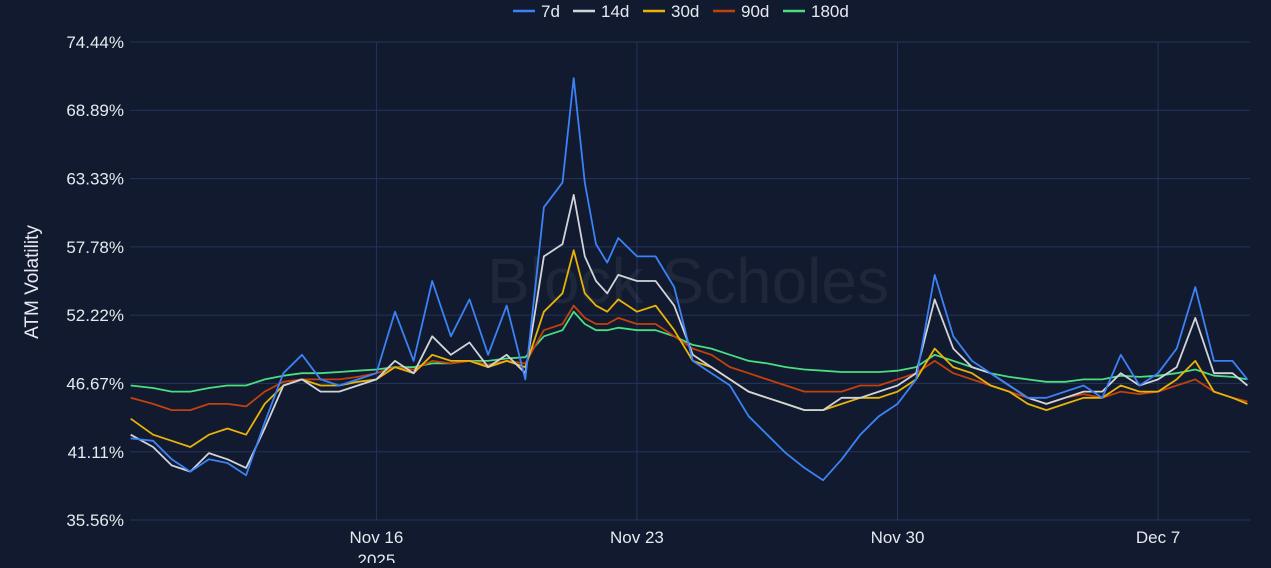  What do you see at coordinates (830, 11) in the screenshot?
I see `legend-label-180d: 180d` at bounding box center [830, 11].